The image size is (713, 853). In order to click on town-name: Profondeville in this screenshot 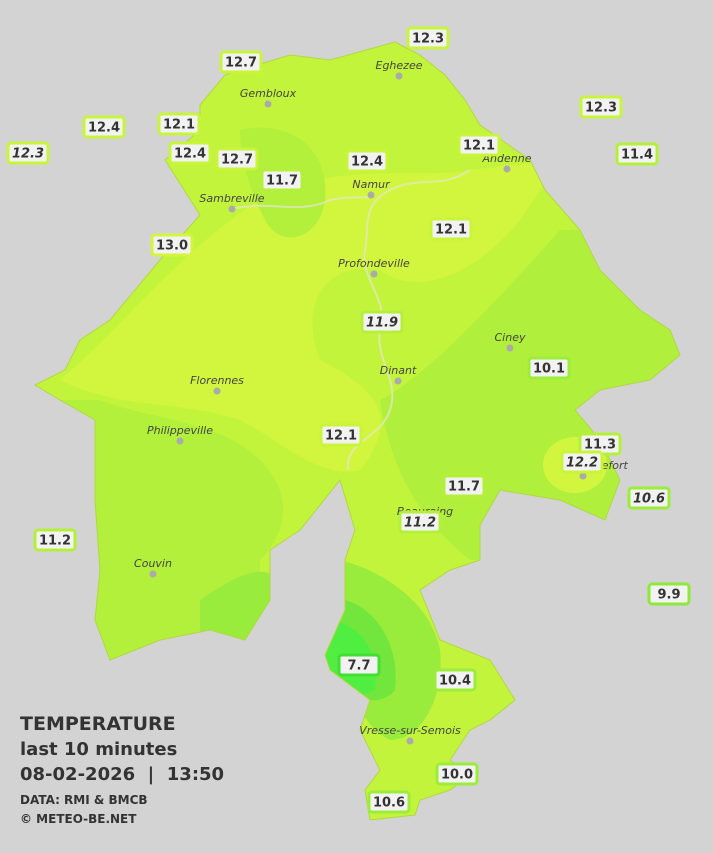, I will do `click(374, 263)`.